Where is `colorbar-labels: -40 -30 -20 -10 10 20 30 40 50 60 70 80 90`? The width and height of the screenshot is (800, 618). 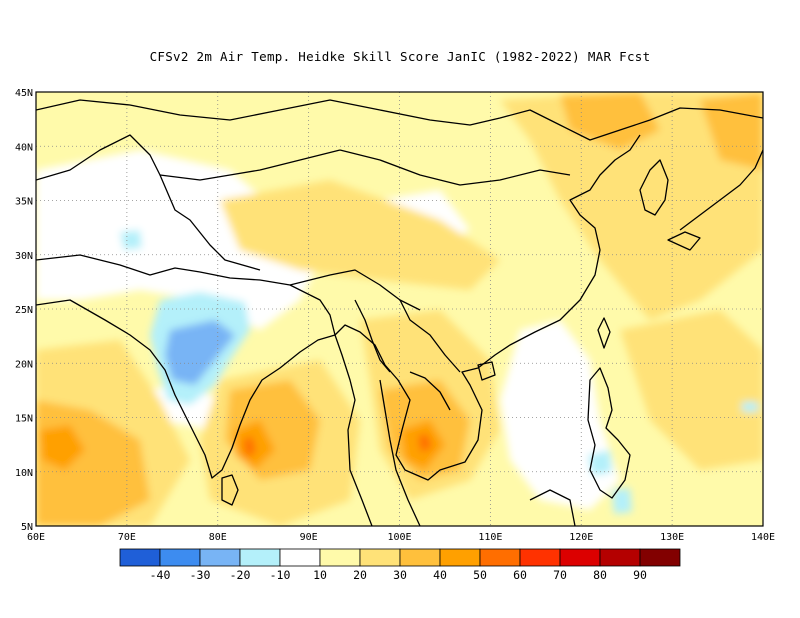
colorbar-labels: -40 -30 -20 -10 10 20 30 40 50 60 70 80 90 is located at coordinates (398, 575).